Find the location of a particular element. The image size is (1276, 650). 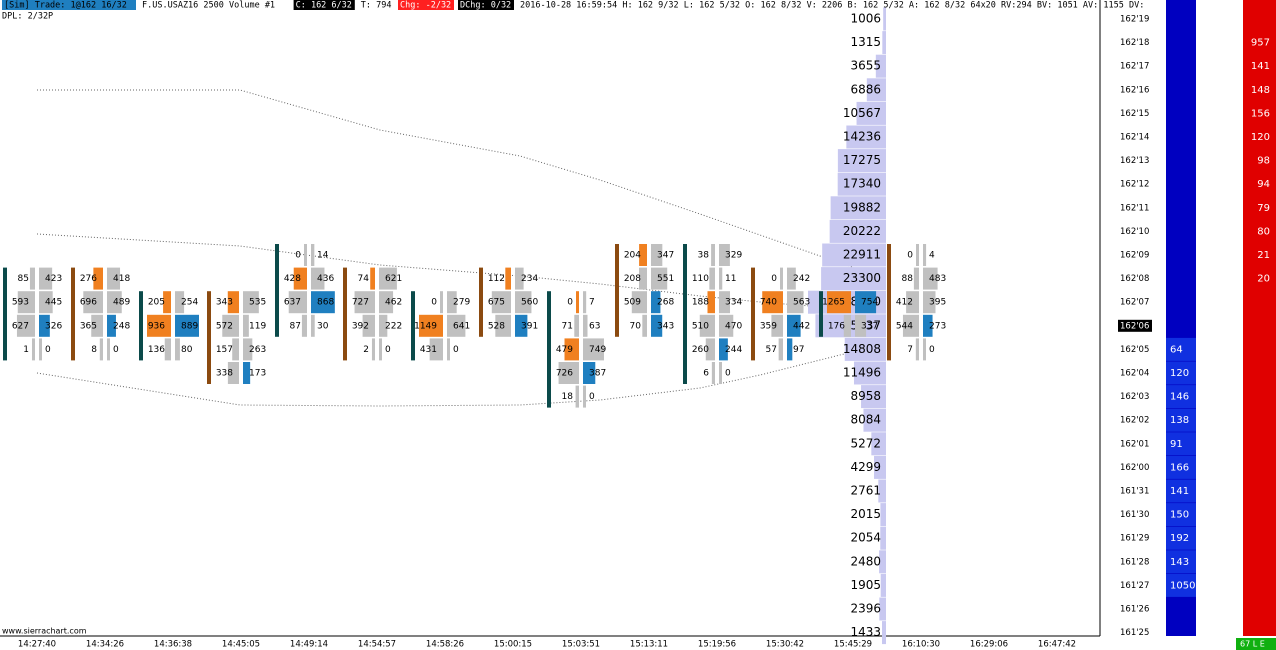

bid-label: 338 is located at coordinates (224, 374).